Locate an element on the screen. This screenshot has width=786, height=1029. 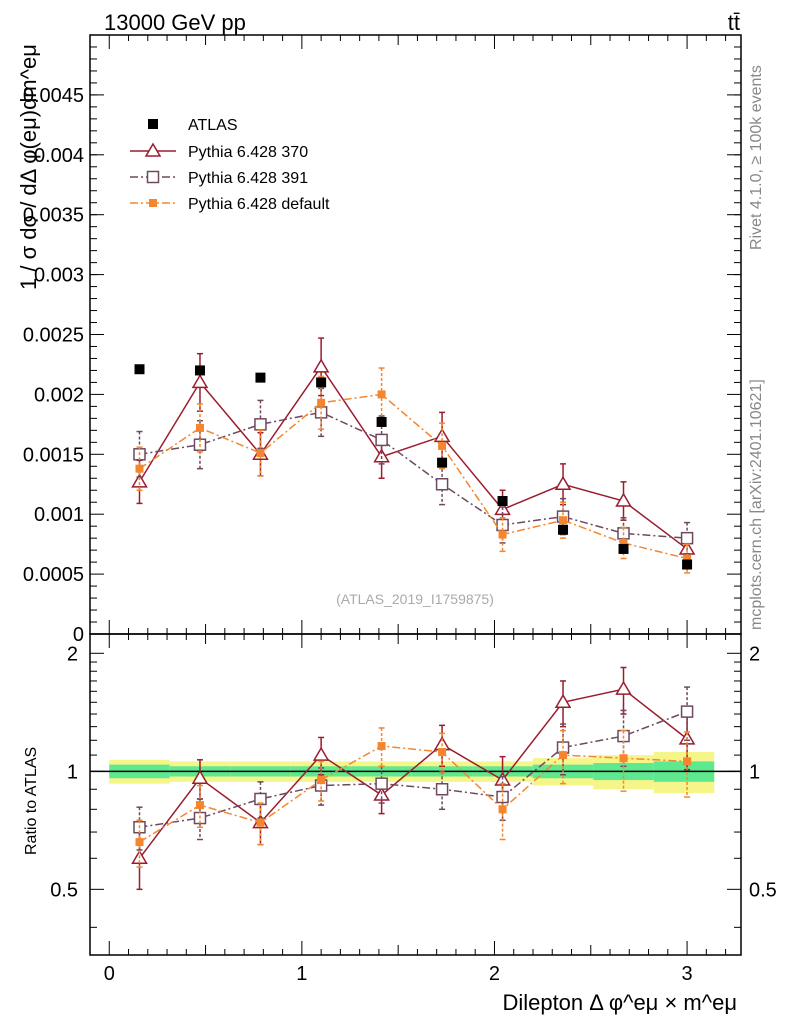
main-y-tick-label: 0.0045 is located at coordinates (53, 96).